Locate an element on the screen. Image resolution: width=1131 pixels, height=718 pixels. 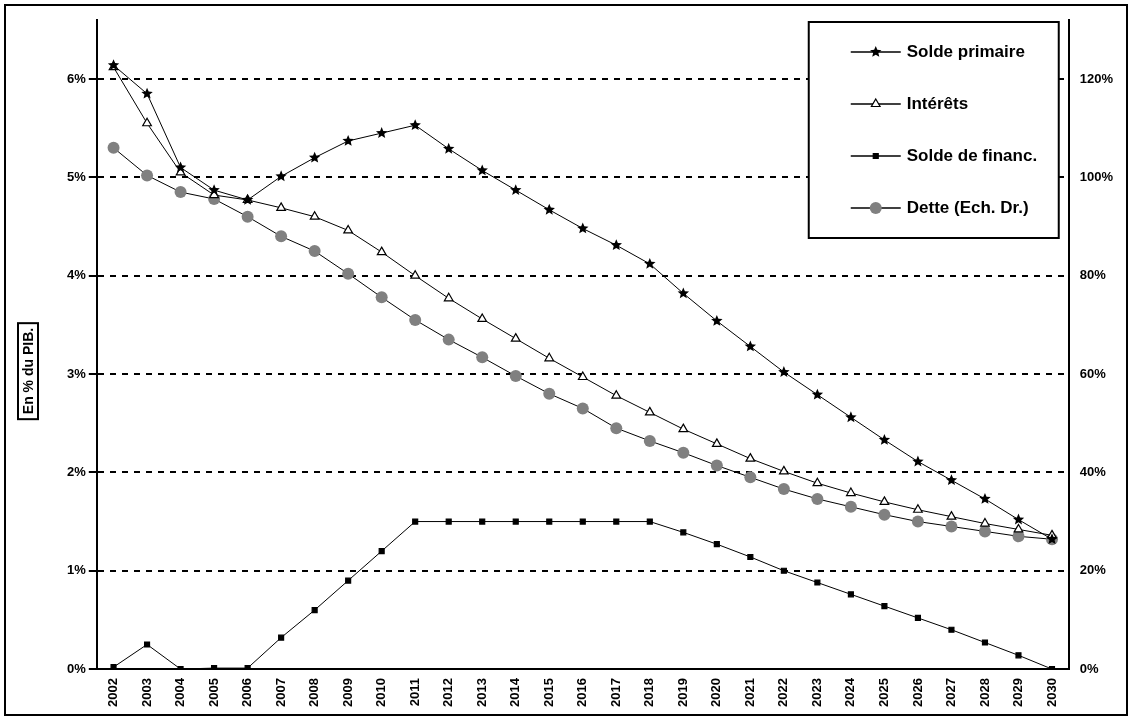
y-tick-label: 4% is located at coordinates (76, 275).